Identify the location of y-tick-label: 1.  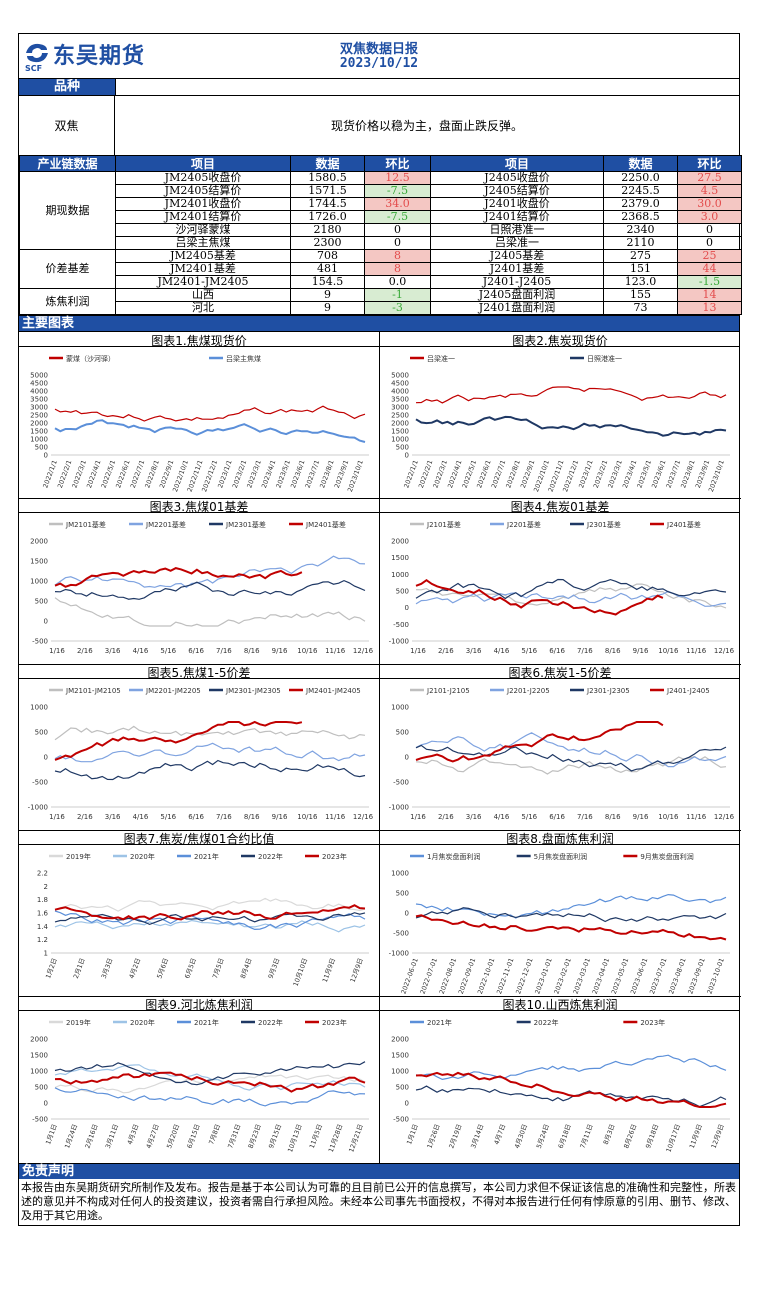
(46, 954).